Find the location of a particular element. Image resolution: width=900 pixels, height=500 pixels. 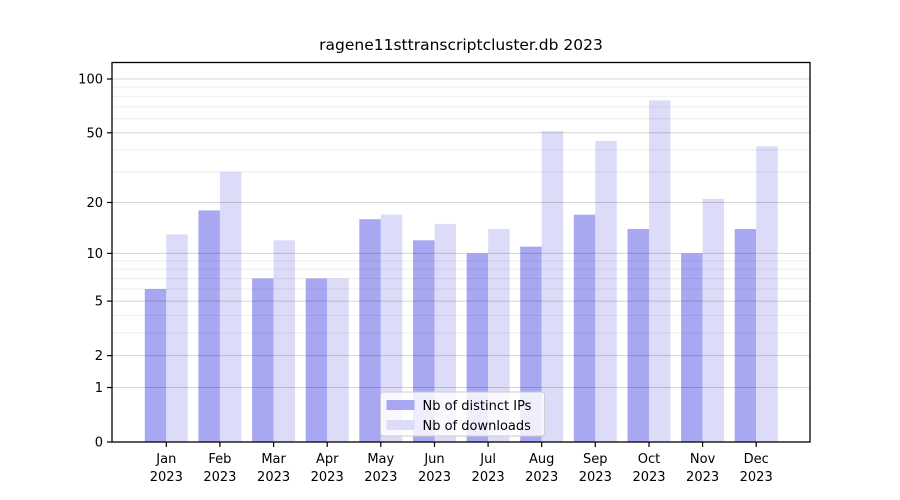

legend-box is located at coordinates (462, 414).